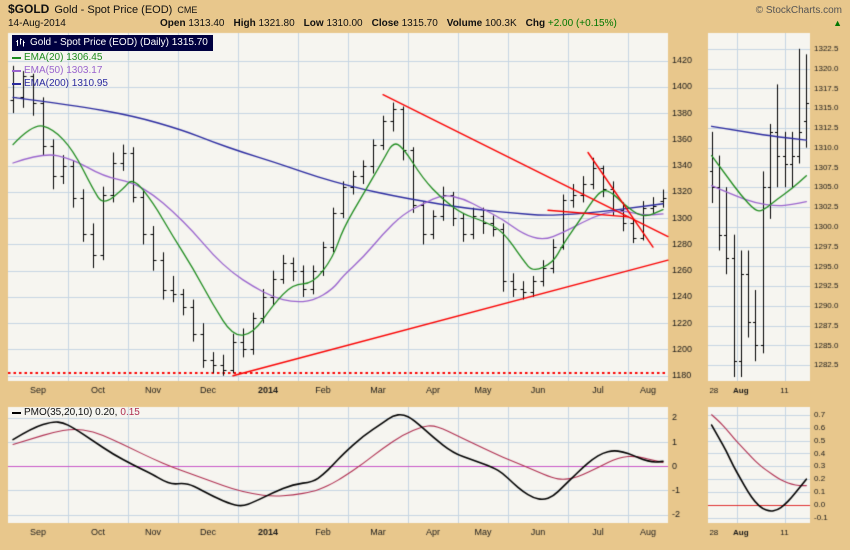 The height and width of the screenshot is (550, 850). Describe the element at coordinates (535, 23) in the screenshot. I see `change-label: Chg` at that location.